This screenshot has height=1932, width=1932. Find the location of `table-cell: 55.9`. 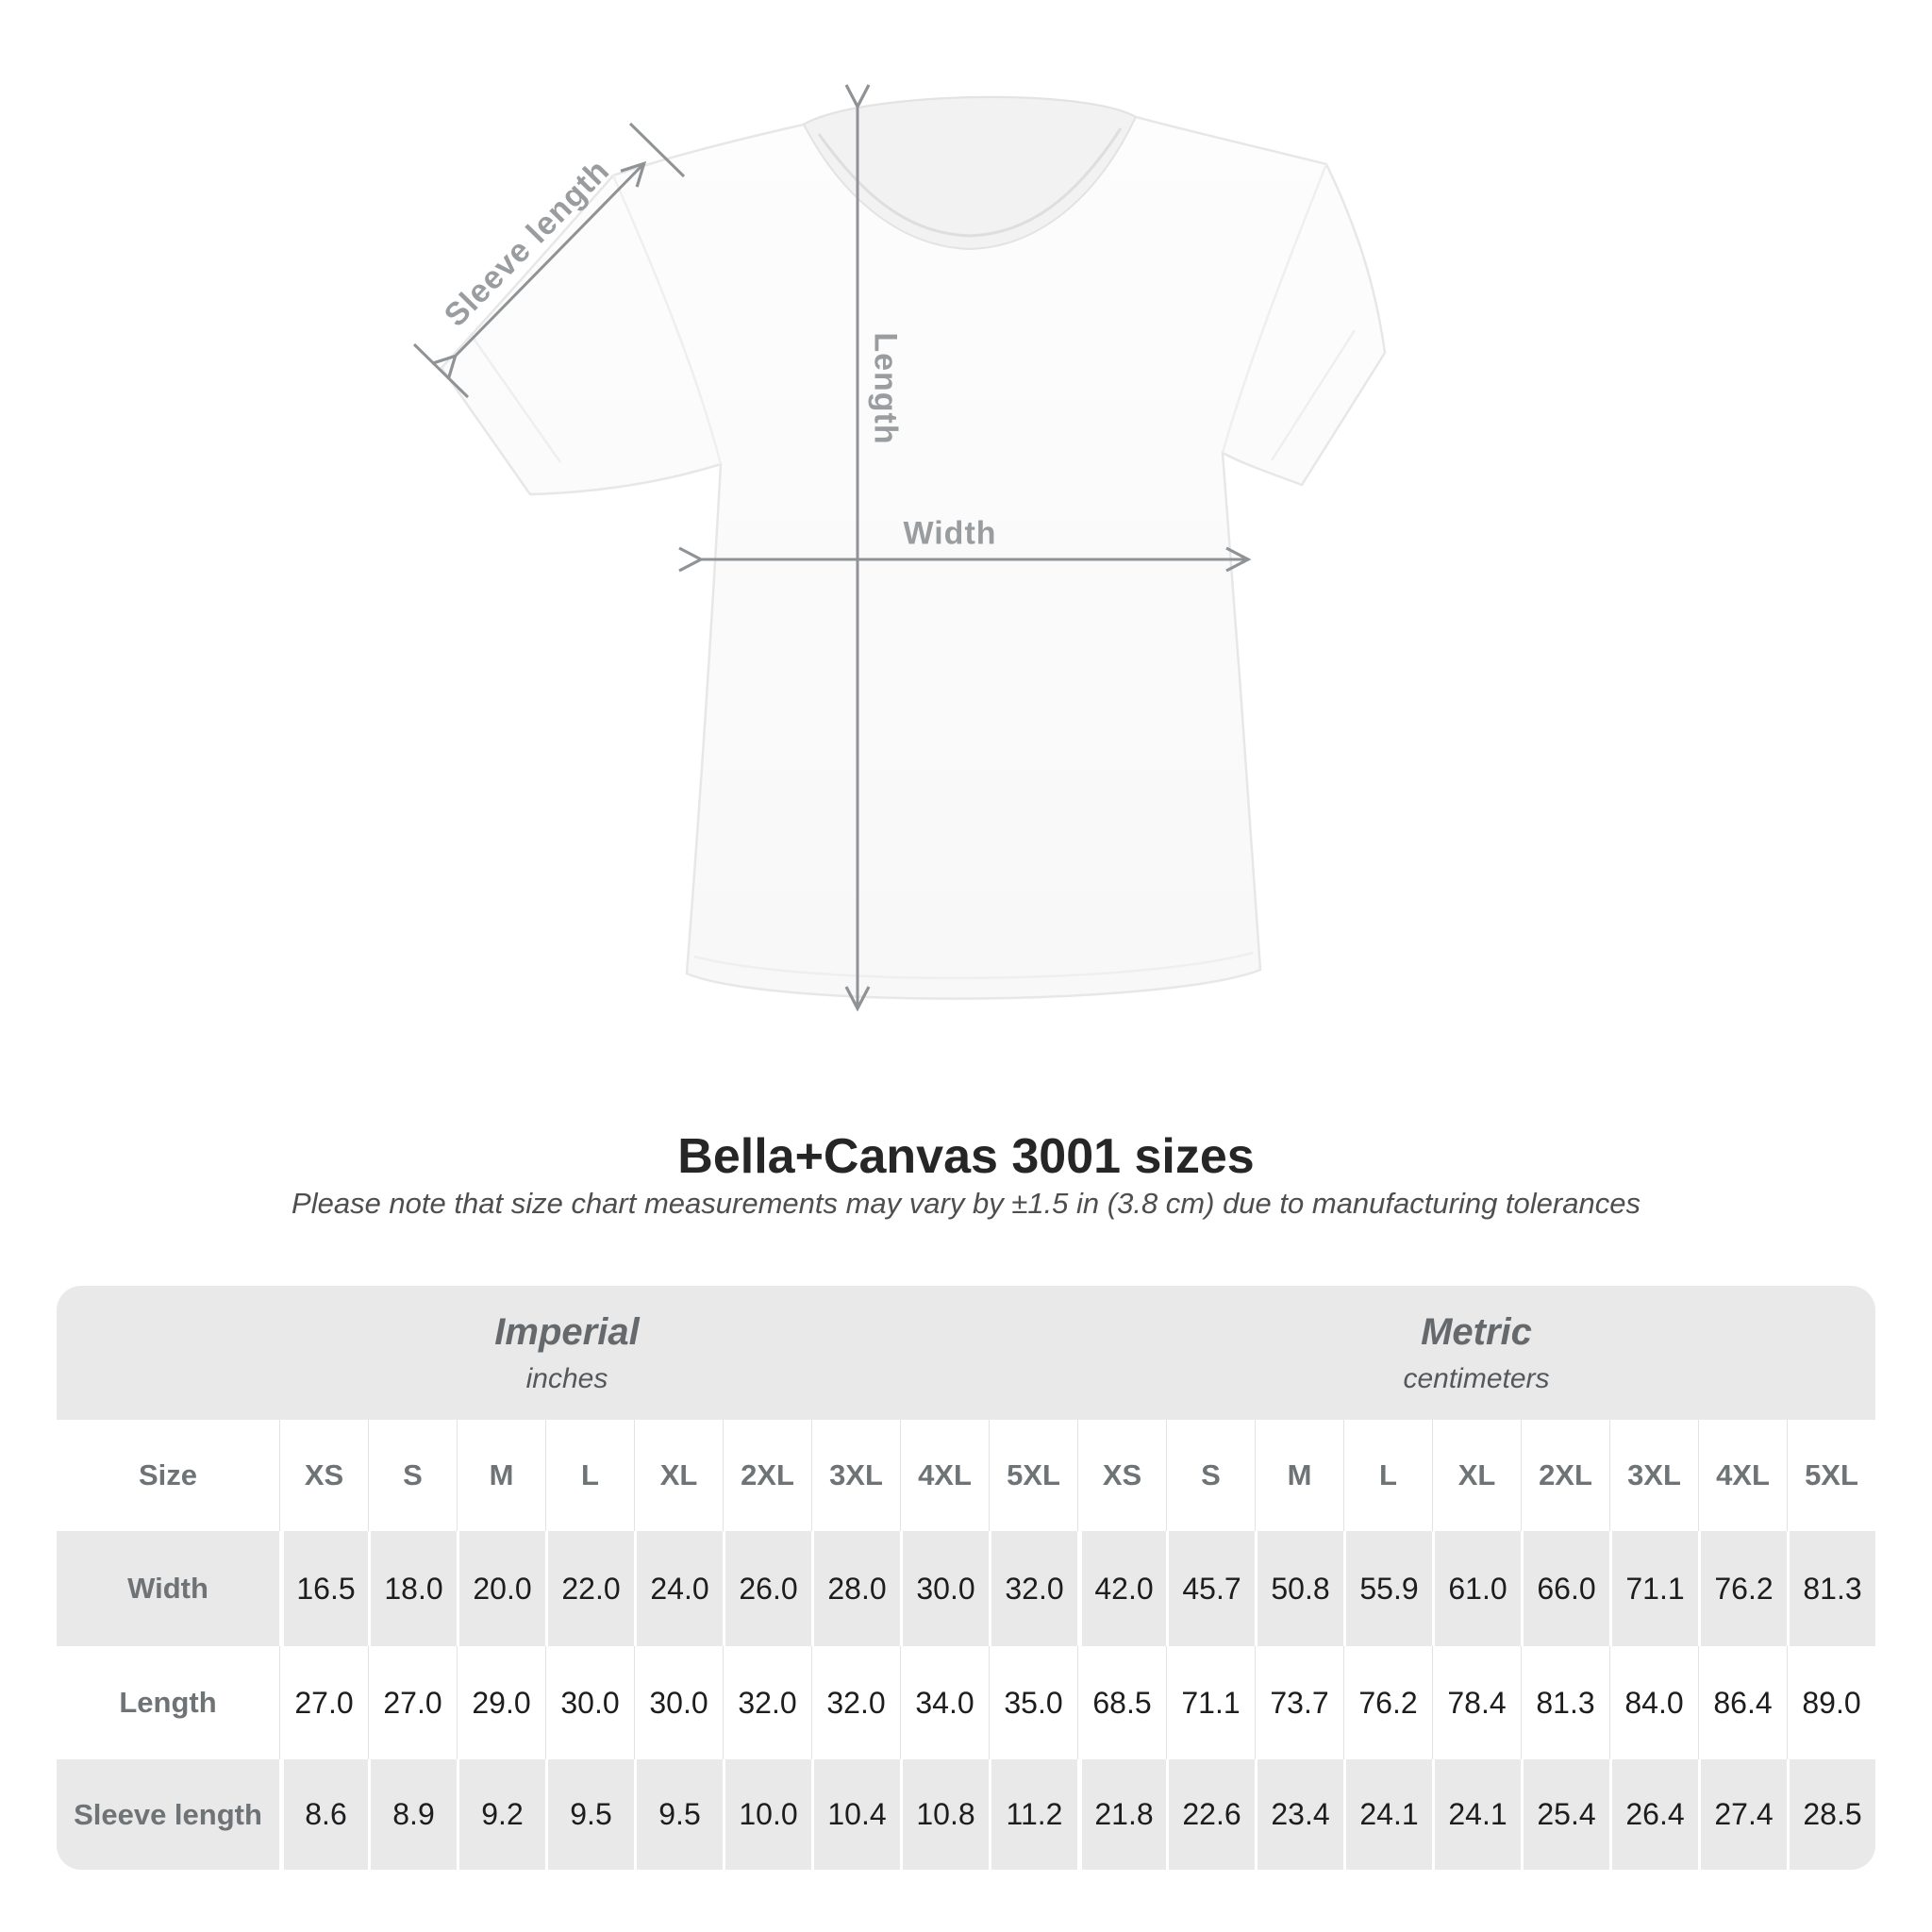

table-cell: 55.9 is located at coordinates (1388, 1589).